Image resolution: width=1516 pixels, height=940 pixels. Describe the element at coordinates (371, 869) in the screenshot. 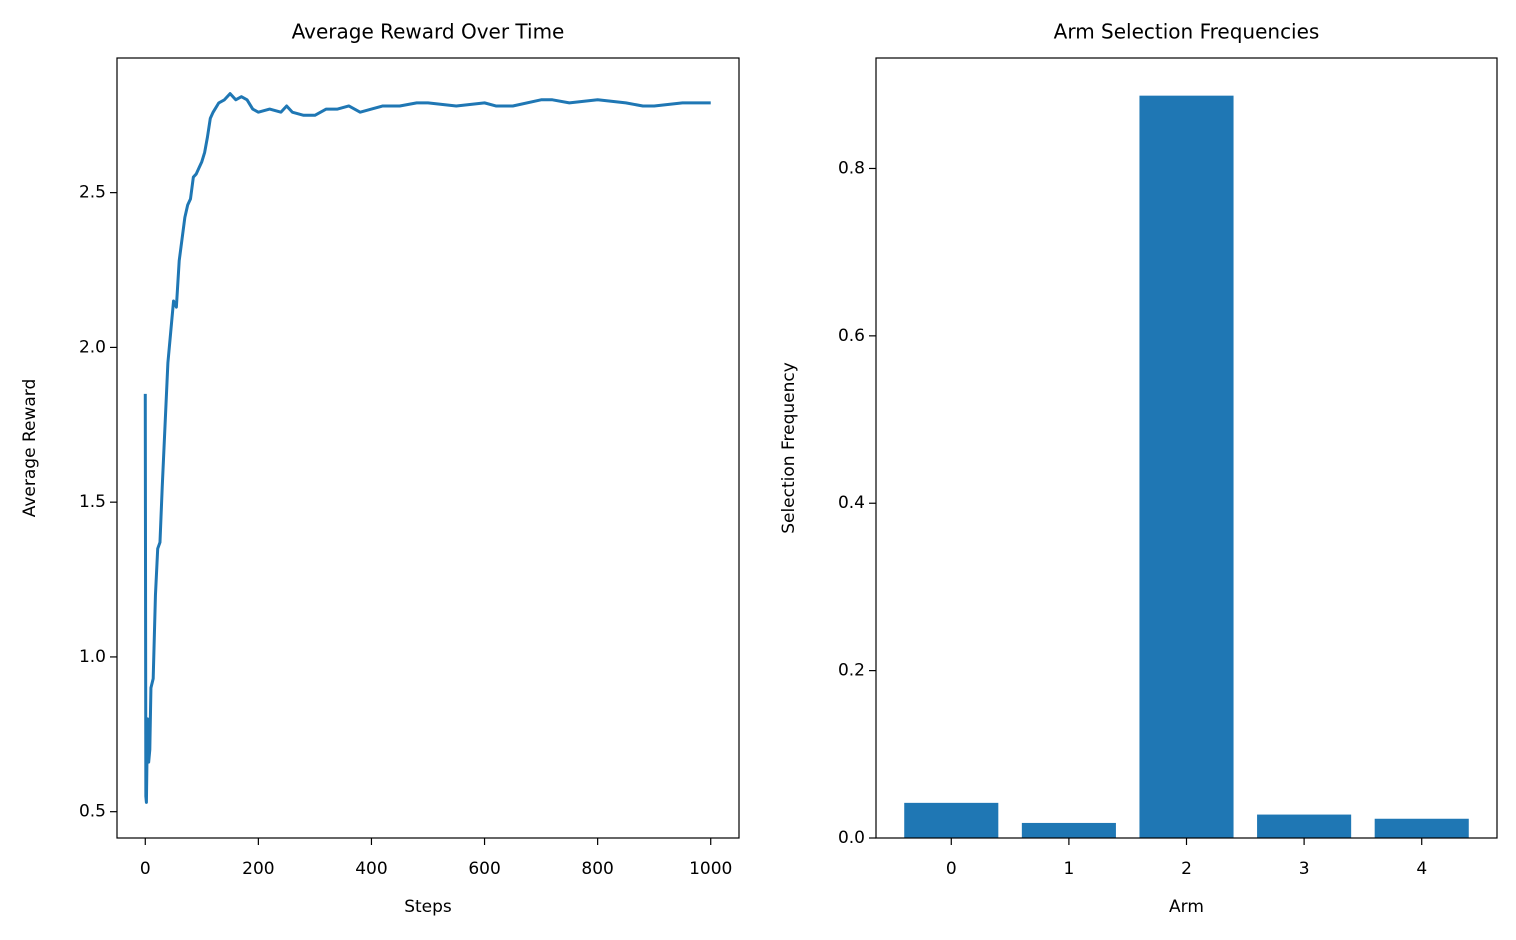

I see `x-tick-label: 400` at that location.